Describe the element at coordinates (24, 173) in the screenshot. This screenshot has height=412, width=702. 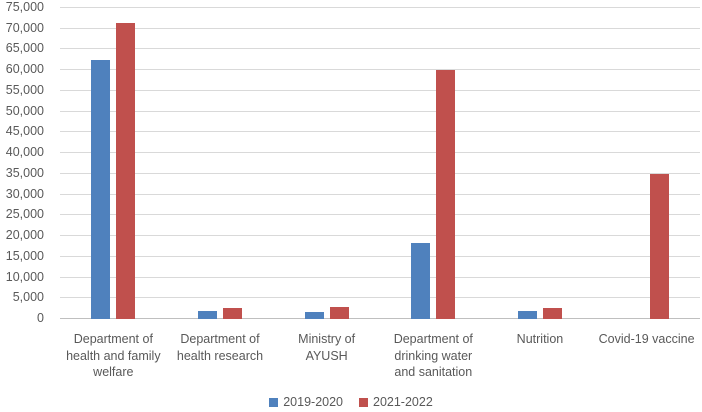
I see `y-tick-label: 35,000` at that location.